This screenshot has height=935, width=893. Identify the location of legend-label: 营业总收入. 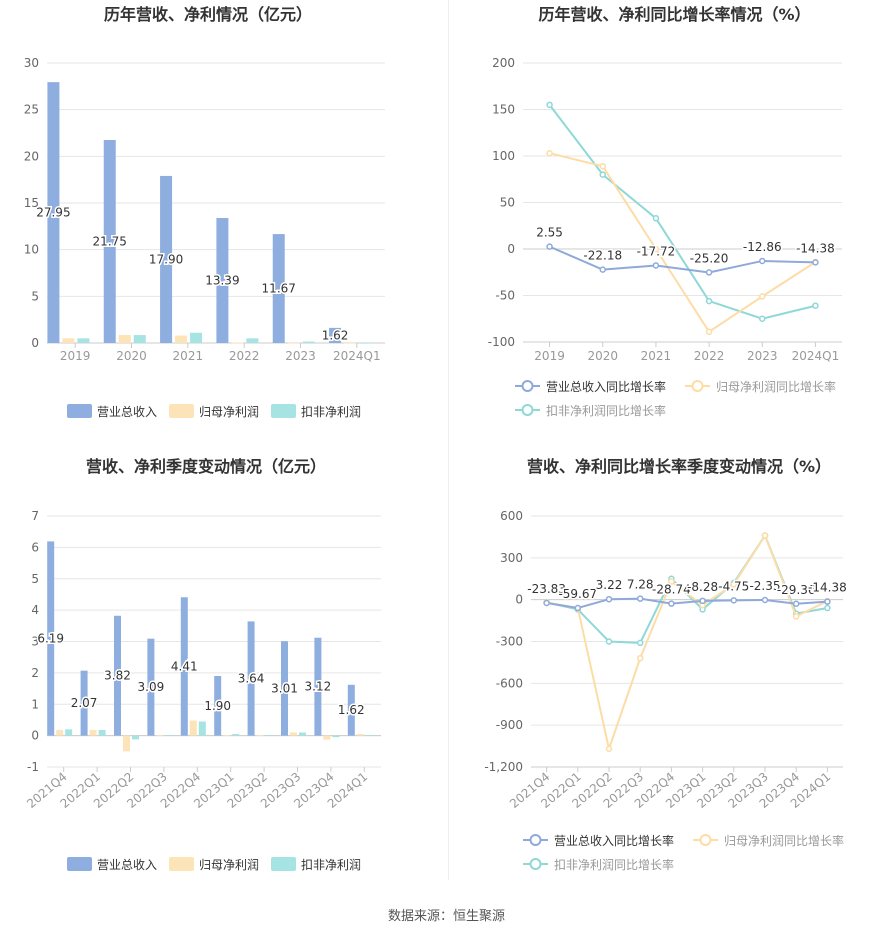
(127, 412).